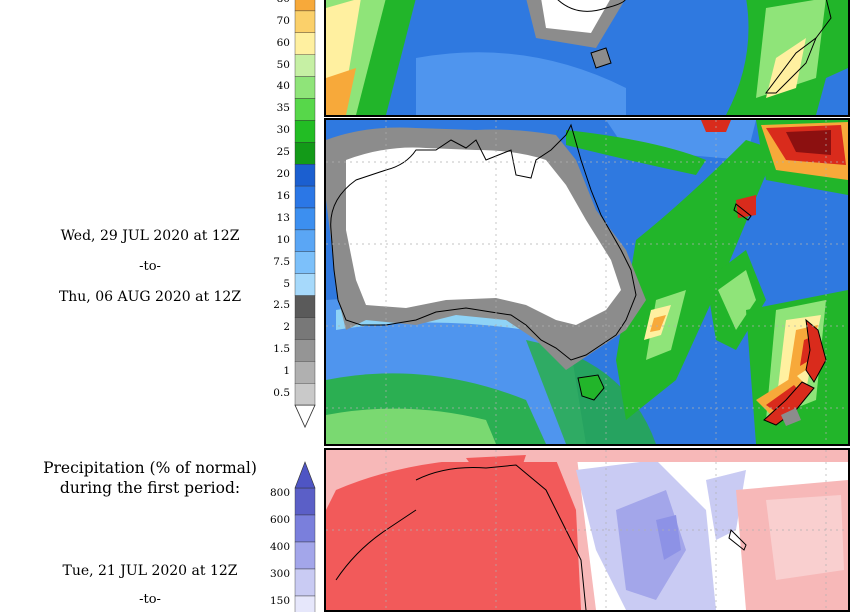  I want to click on colorbar-tick-label: 13, so click(283, 217).